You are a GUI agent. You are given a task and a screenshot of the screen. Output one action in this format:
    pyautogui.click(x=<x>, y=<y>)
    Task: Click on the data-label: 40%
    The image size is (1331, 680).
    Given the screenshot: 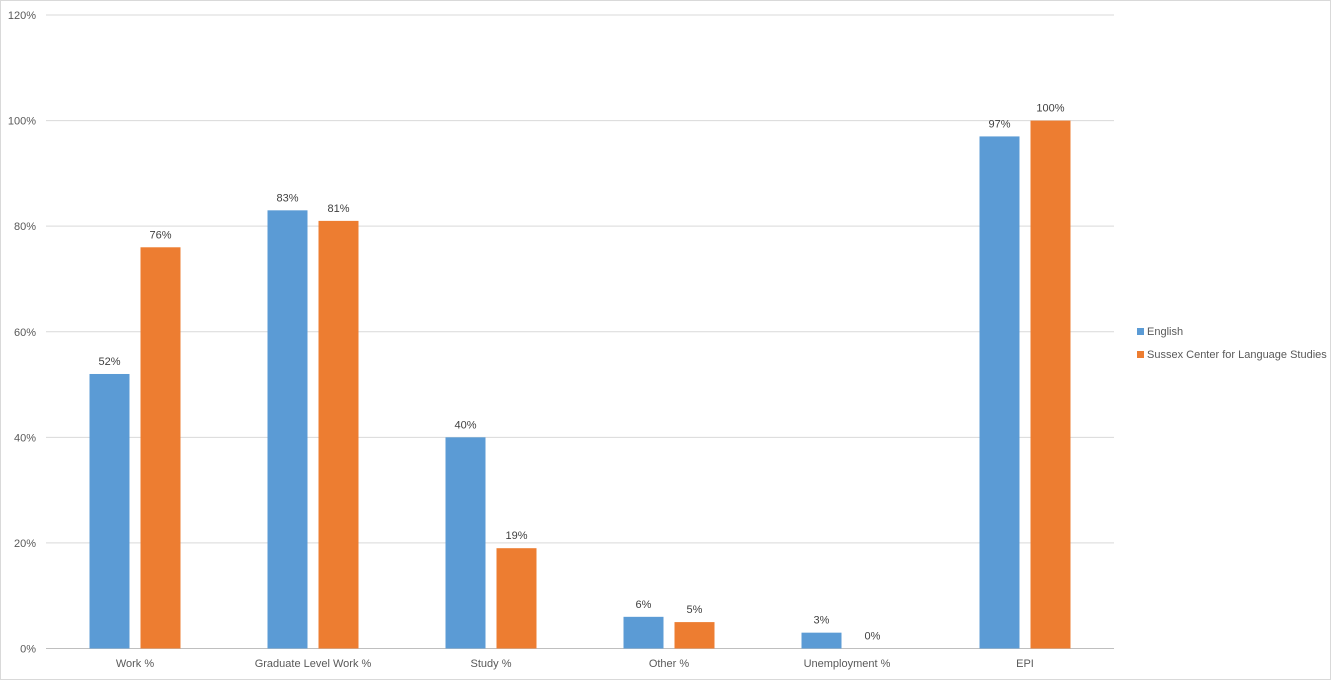 What is the action you would take?
    pyautogui.click(x=465, y=425)
    